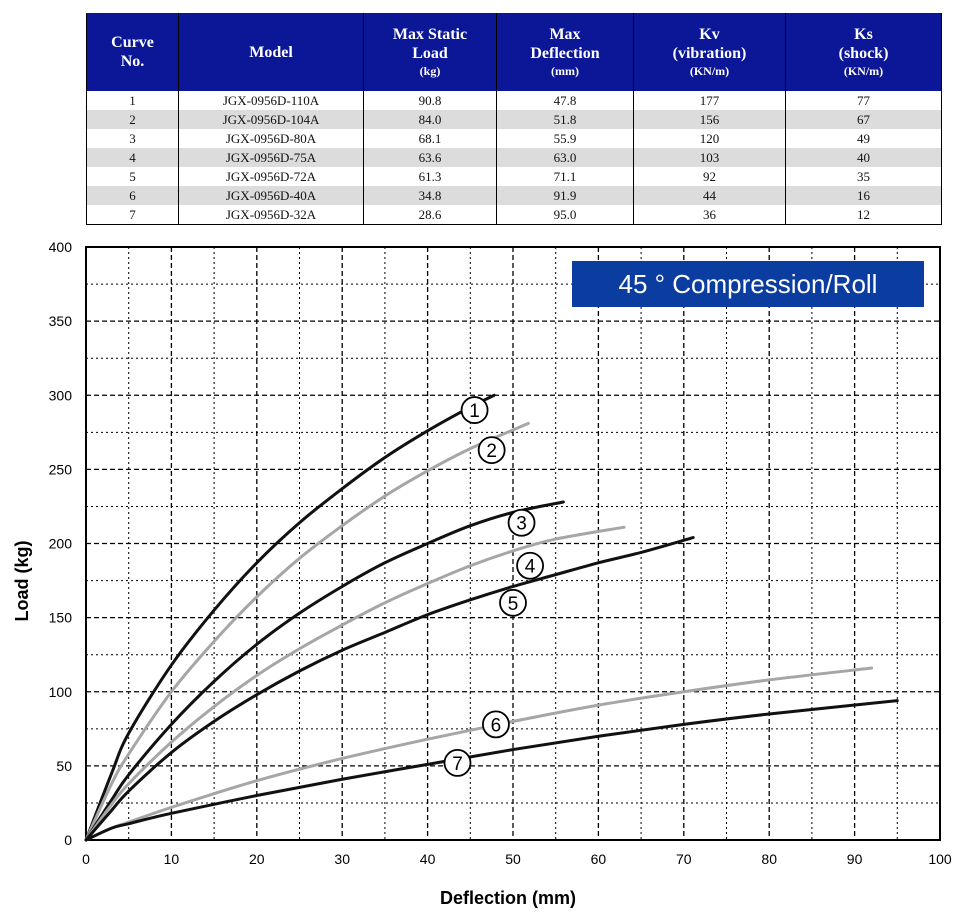  What do you see at coordinates (132, 138) in the screenshot?
I see `table-cell: 3` at bounding box center [132, 138].